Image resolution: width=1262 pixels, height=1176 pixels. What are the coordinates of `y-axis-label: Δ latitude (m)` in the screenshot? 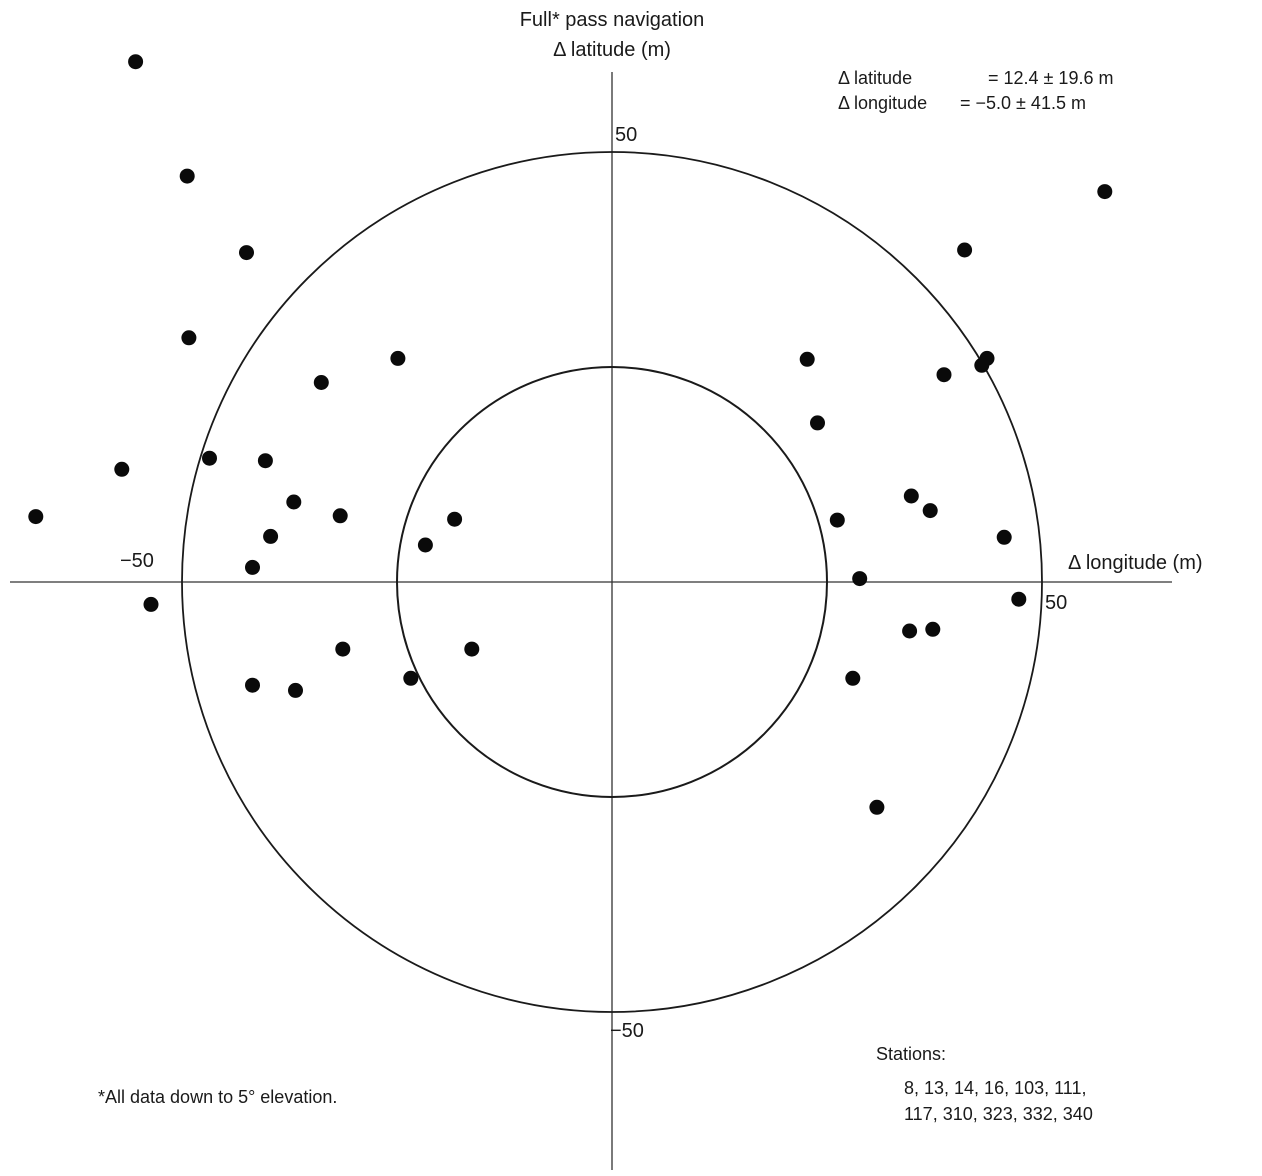 It's located at (612, 50).